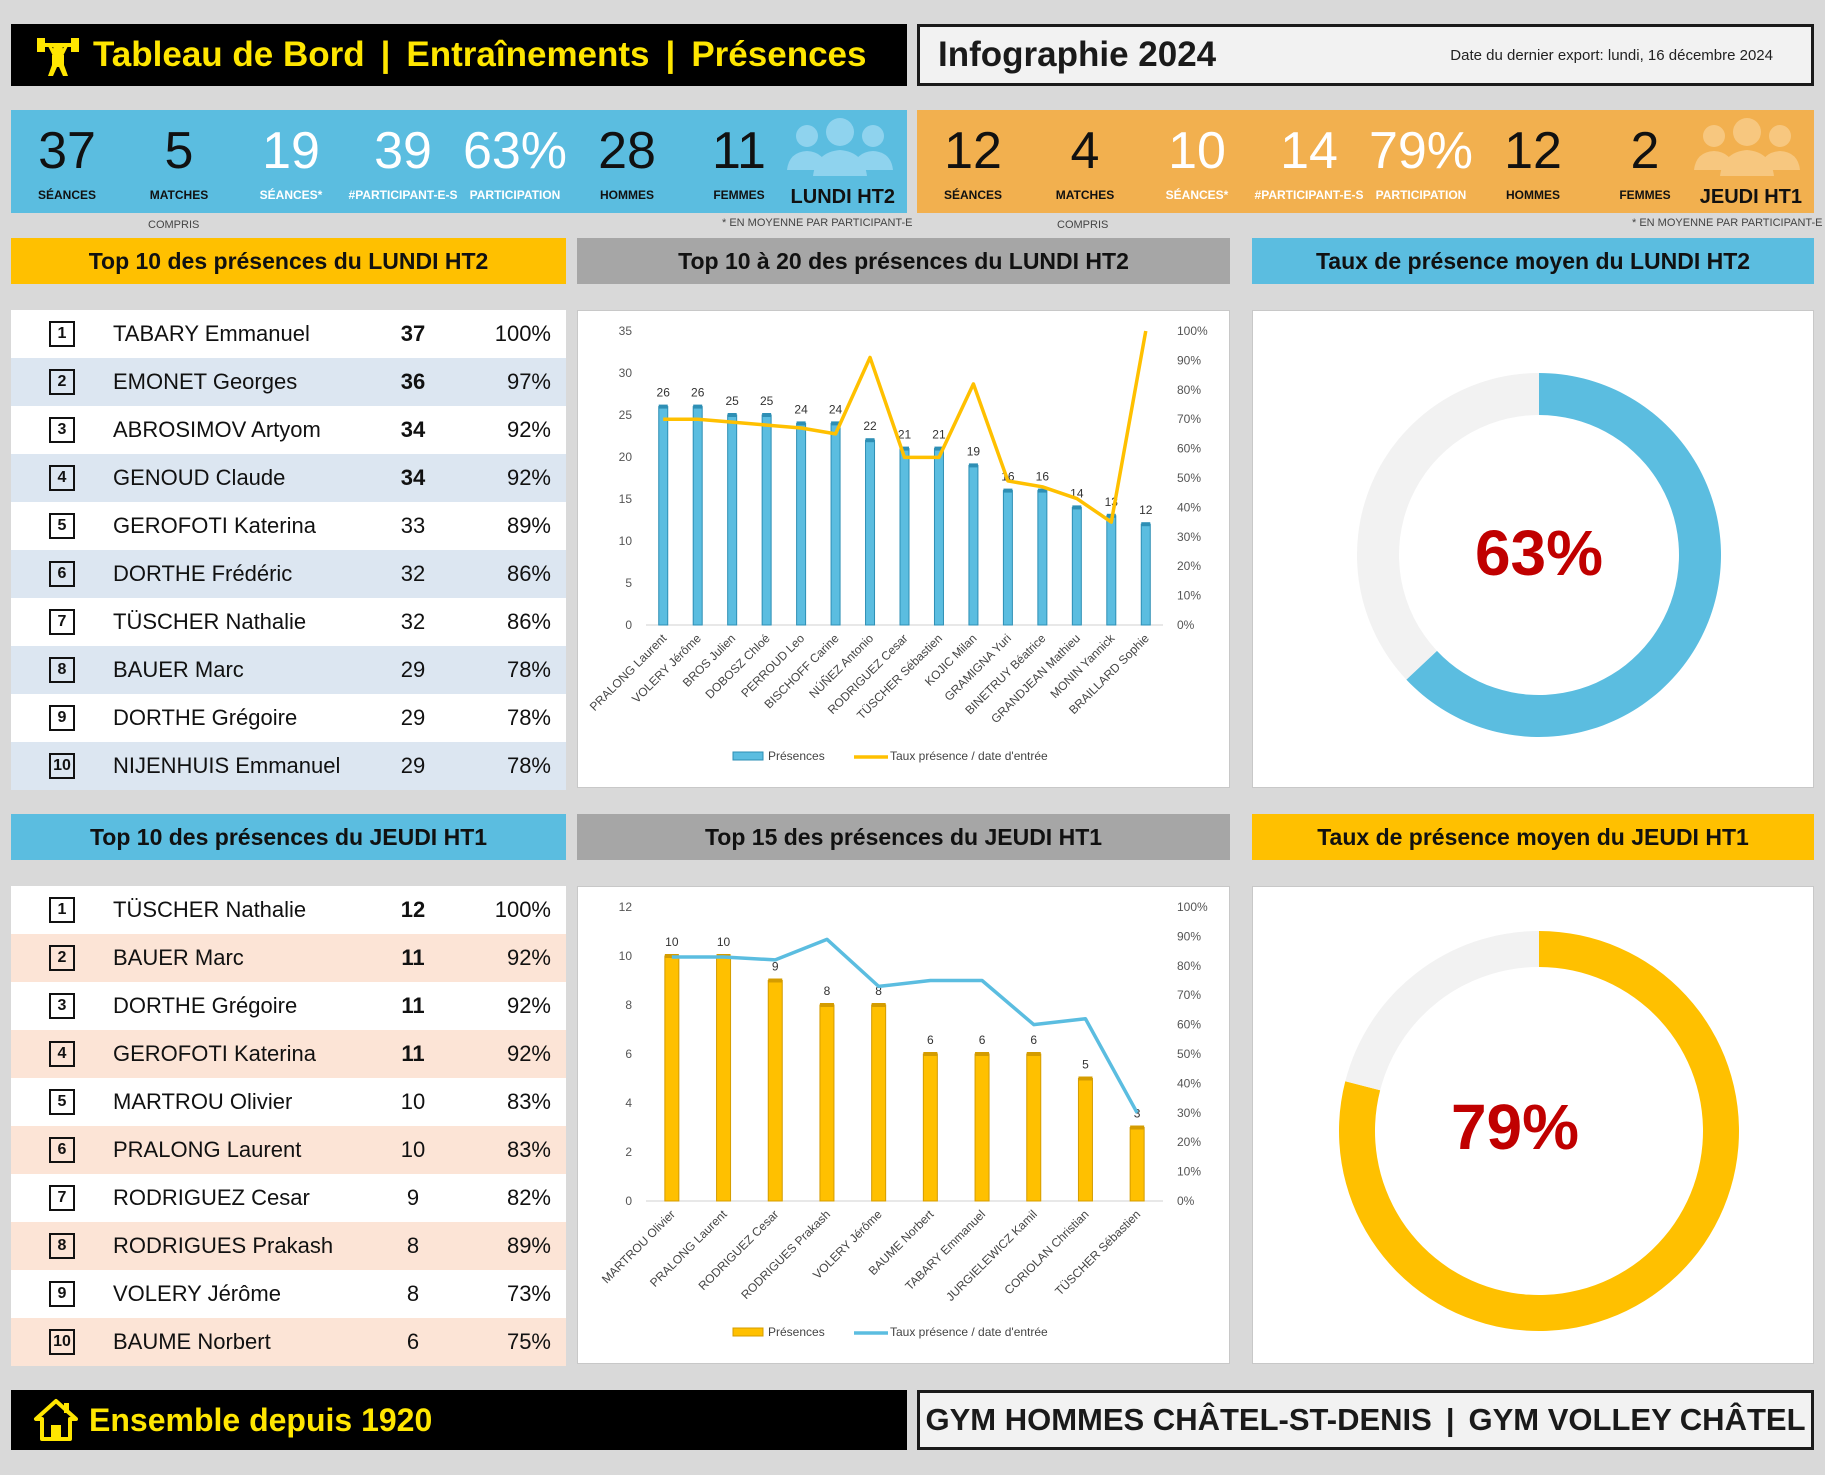  What do you see at coordinates (1727, 223) in the screenshot?
I see `kpi-note-average-jeudi: * EN MOYENNE PAR PARTICIPANT-E` at bounding box center [1727, 223].